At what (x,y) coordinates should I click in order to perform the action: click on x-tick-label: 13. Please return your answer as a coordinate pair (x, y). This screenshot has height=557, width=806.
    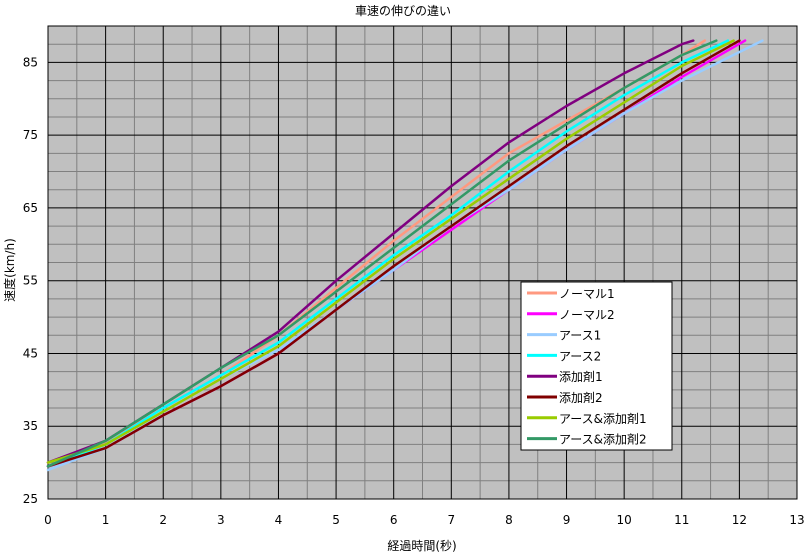
    Looking at the image, I should click on (796, 520).